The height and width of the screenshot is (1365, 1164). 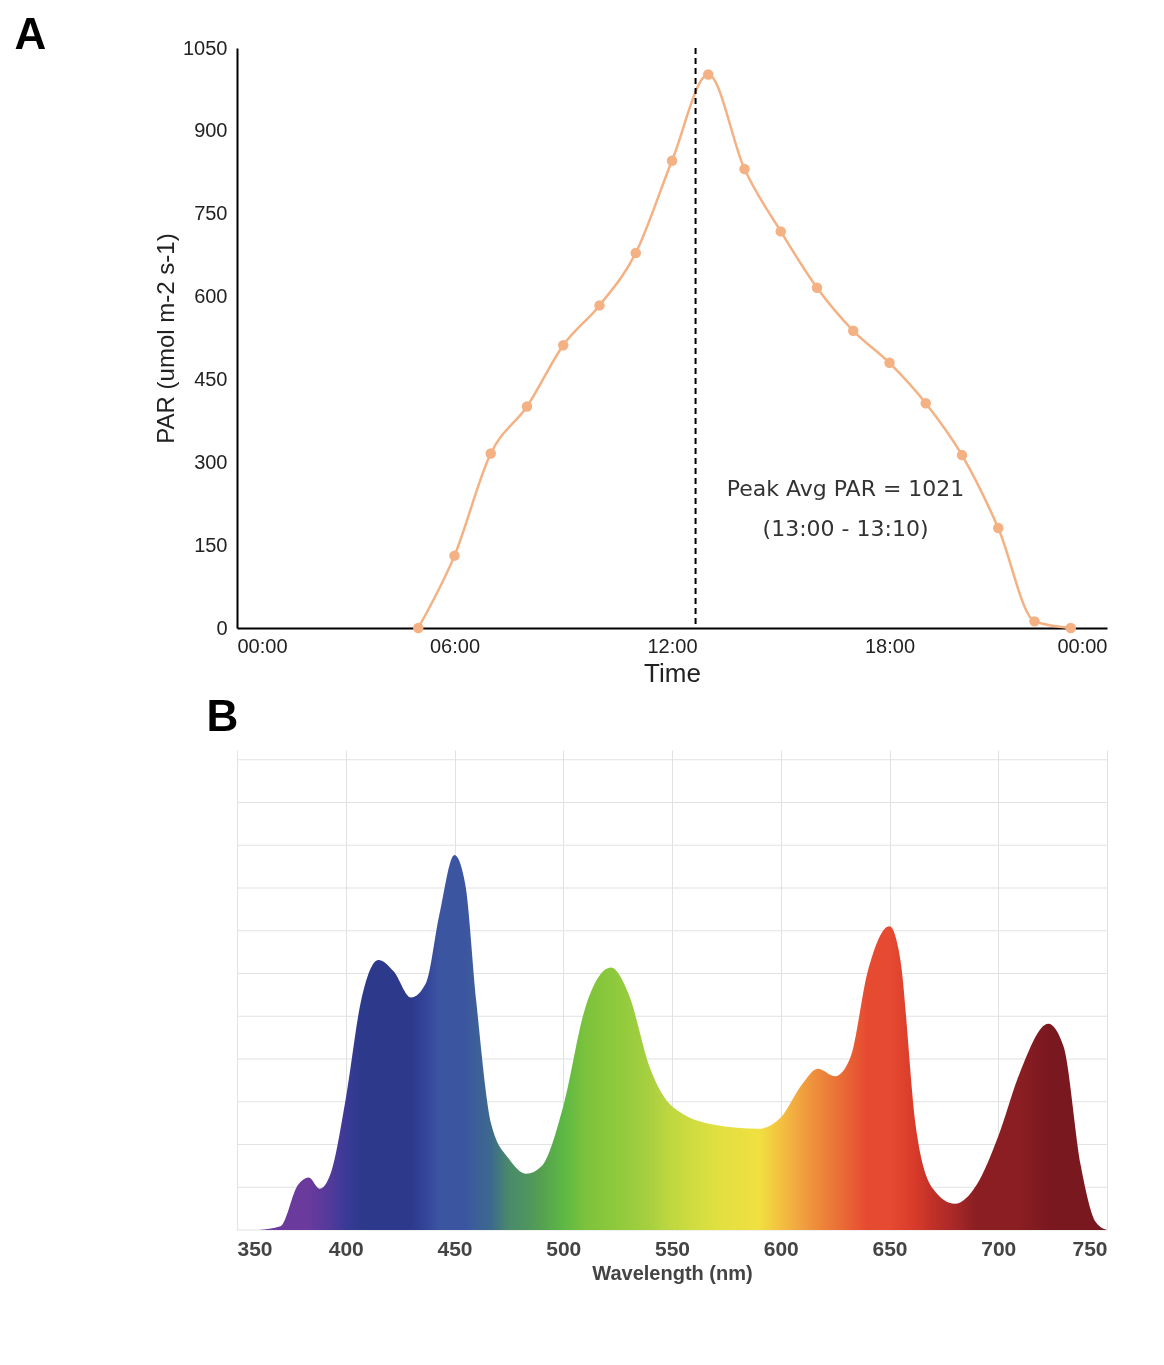 What do you see at coordinates (845, 488) in the screenshot?
I see `annotation: Peak Avg PAR = 1021` at bounding box center [845, 488].